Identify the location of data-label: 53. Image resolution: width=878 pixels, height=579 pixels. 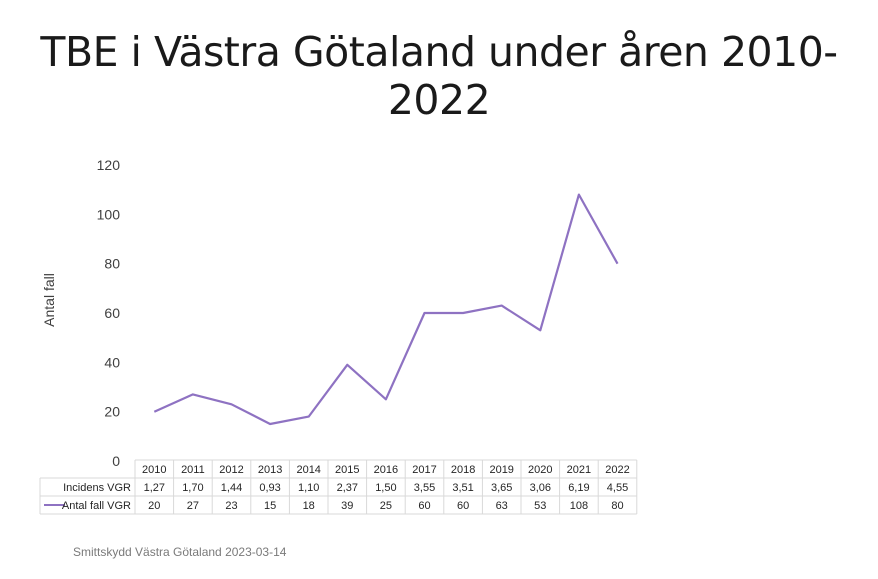
(540, 506).